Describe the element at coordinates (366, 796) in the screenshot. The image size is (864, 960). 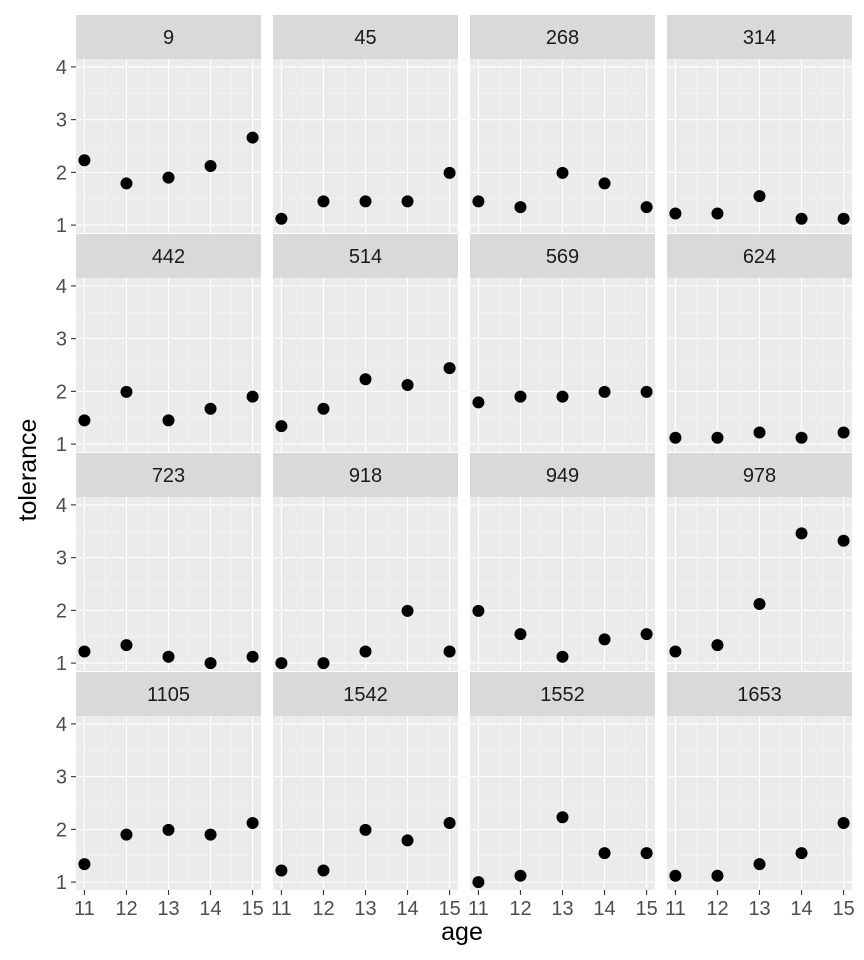
I see `facet-panel: 1542 11 12 13 14 15` at that location.